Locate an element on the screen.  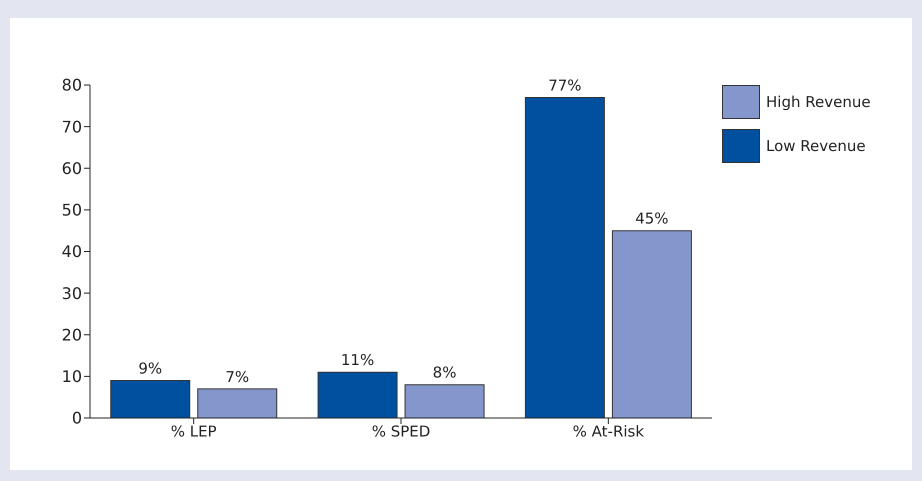
data-label: 8% is located at coordinates (444, 373).